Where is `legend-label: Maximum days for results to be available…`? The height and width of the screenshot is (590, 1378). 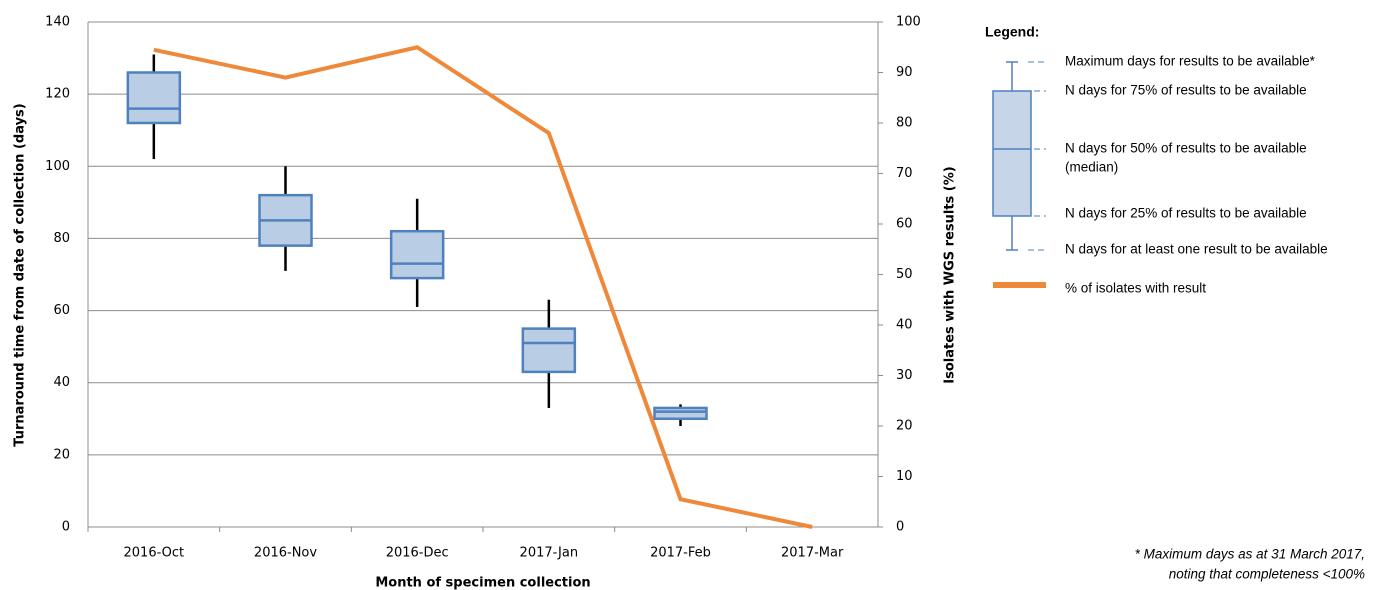
legend-label: Maximum days for results to be available… is located at coordinates (1190, 61).